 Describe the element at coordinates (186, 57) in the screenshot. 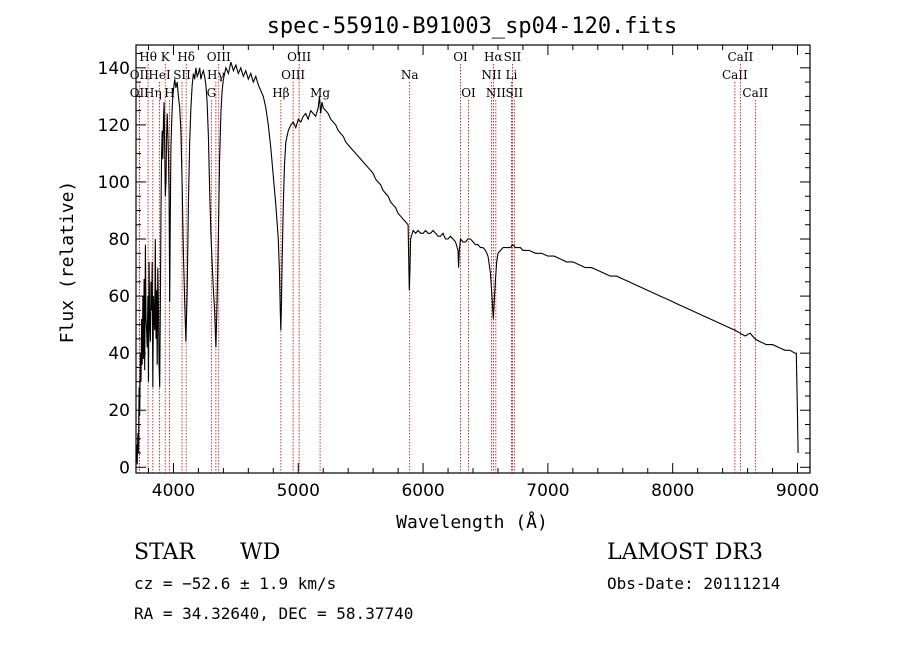

I see `spectral-line-label: Hδ` at that location.